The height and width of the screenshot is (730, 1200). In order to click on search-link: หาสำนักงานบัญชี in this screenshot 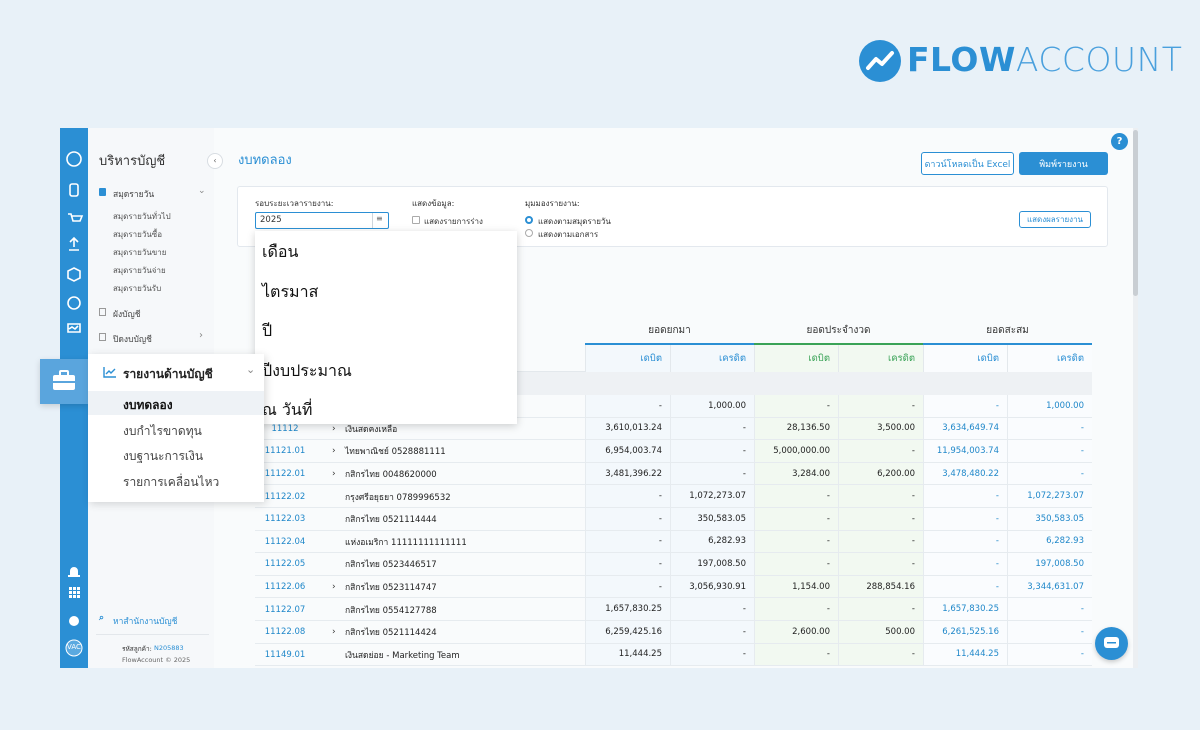, I will do `click(145, 622)`.